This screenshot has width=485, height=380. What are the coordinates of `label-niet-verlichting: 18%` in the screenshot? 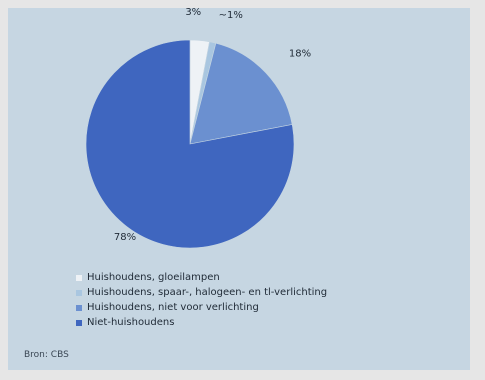 It's located at (300, 53).